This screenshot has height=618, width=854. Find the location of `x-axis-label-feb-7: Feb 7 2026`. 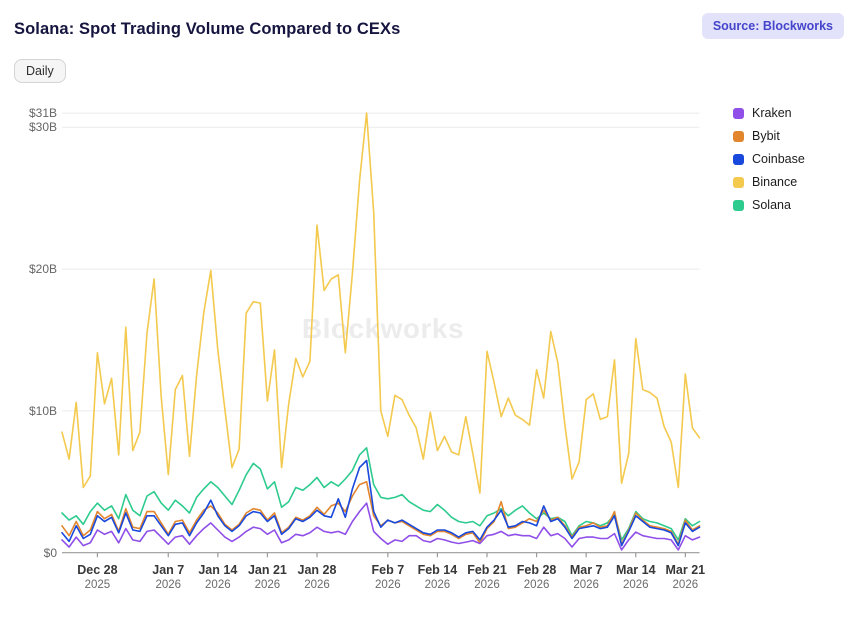

x-axis-label-feb-7: Feb 7 2026 is located at coordinates (388, 577).